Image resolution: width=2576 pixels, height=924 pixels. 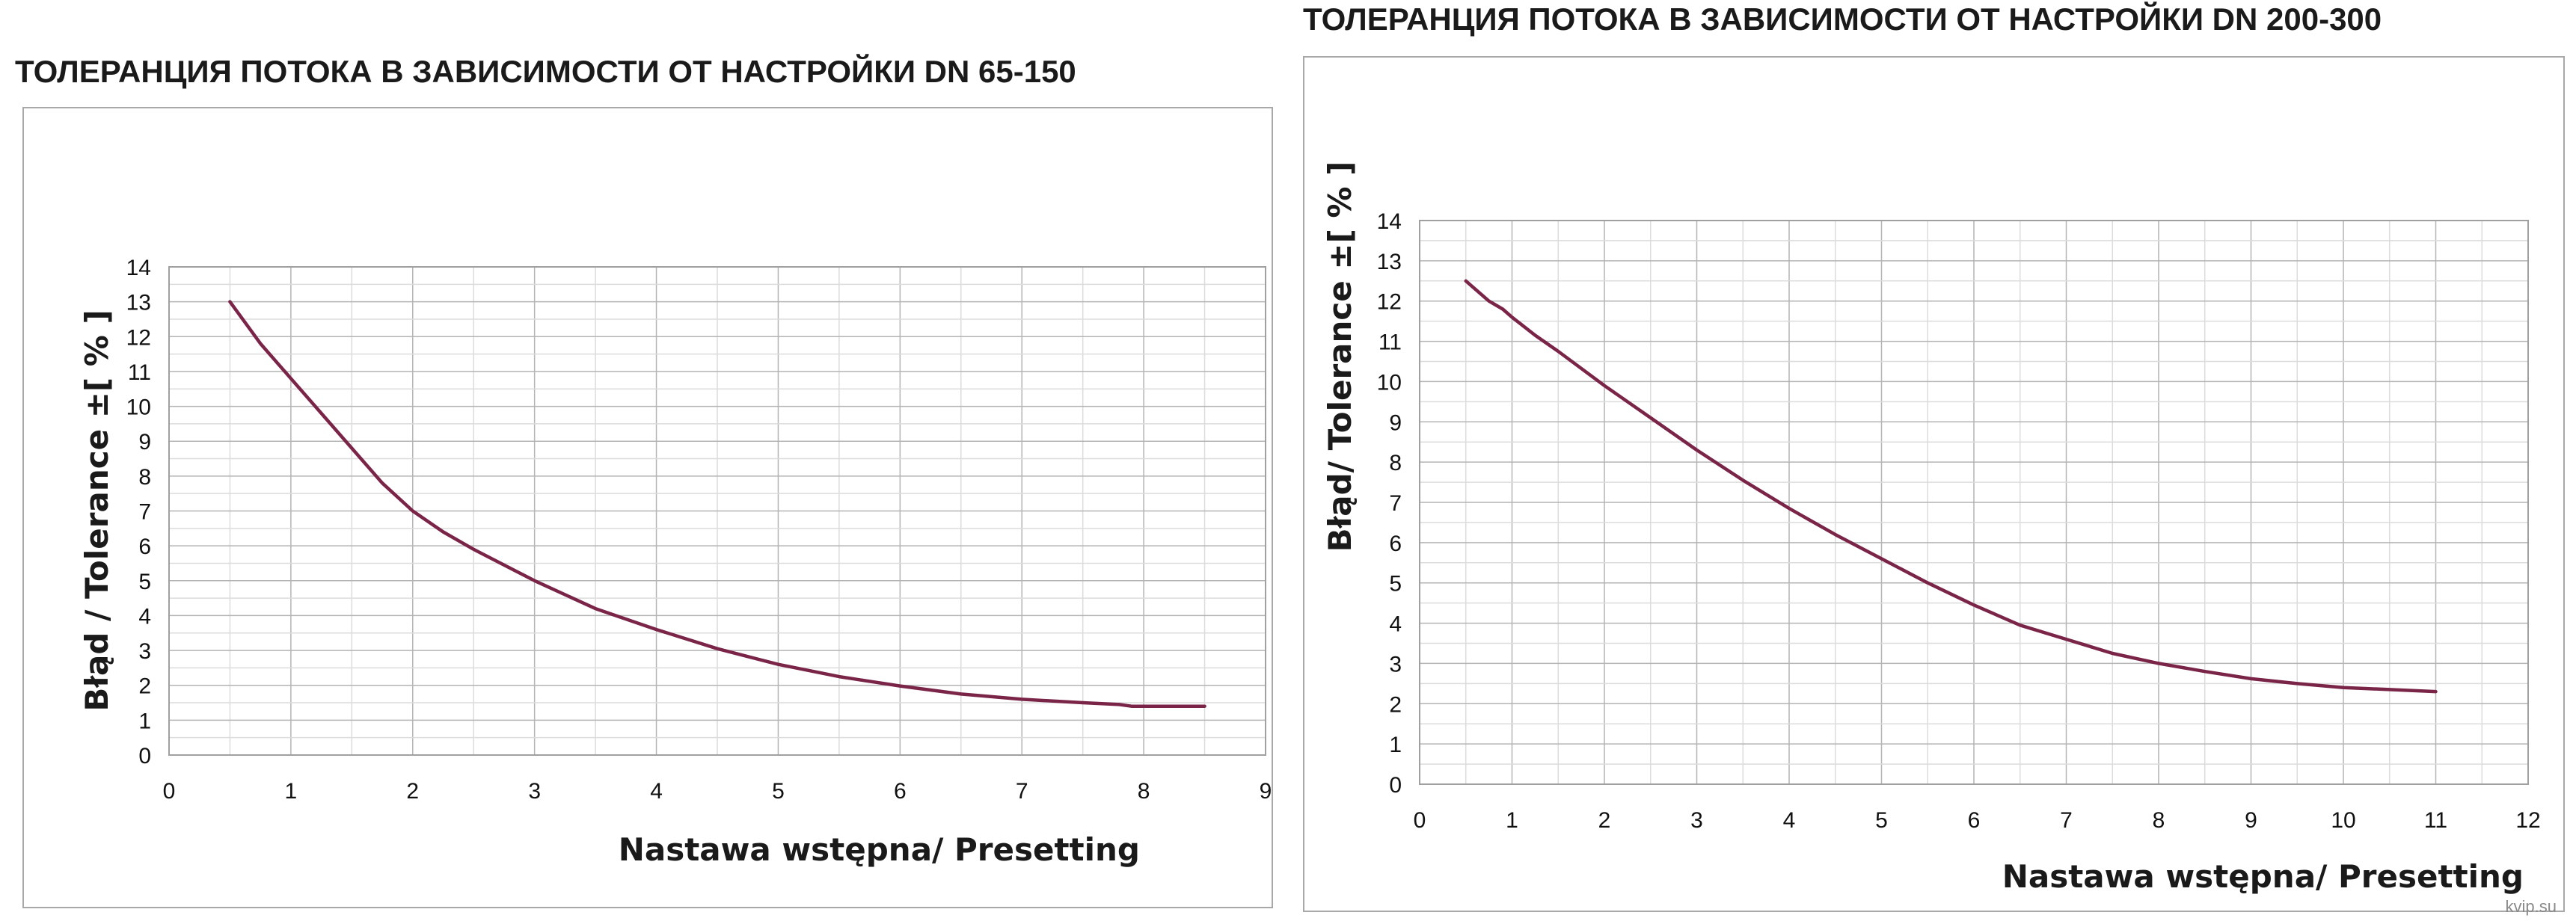 I want to click on chart2-x-tick-label: 4, so click(x=1789, y=820).